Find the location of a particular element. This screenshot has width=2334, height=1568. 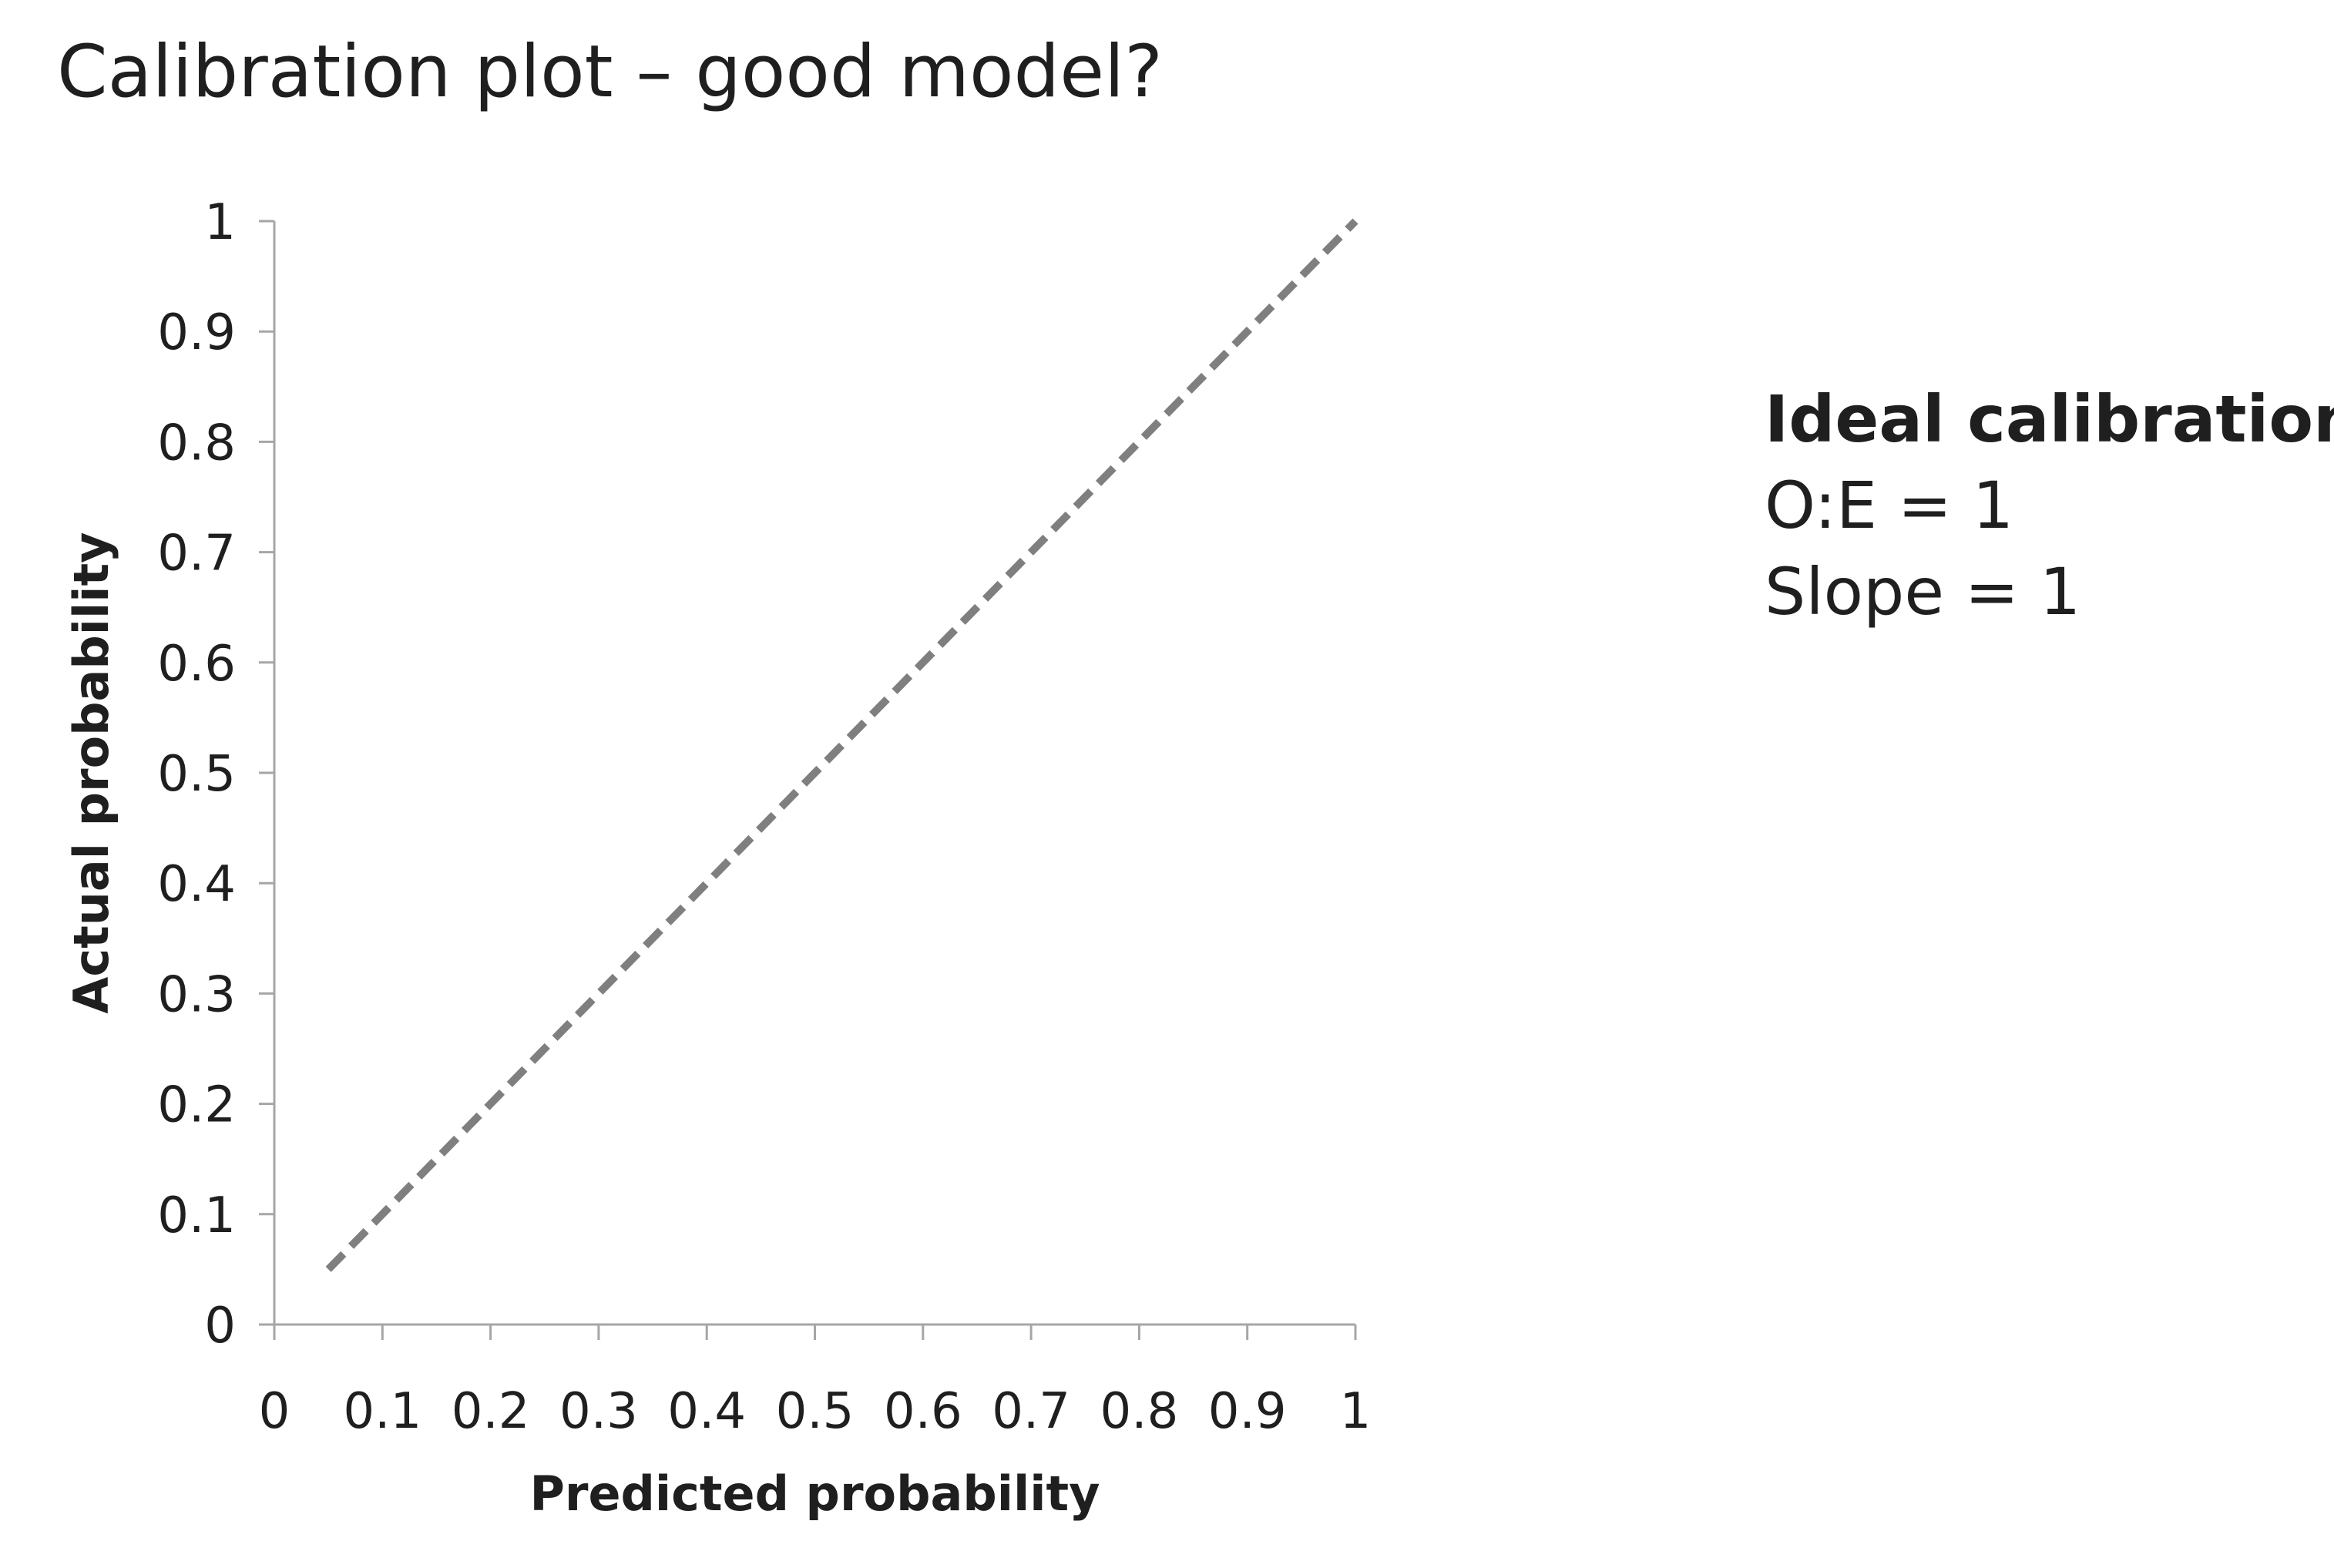

y-tick-label: 0.1 is located at coordinates (196, 1215).